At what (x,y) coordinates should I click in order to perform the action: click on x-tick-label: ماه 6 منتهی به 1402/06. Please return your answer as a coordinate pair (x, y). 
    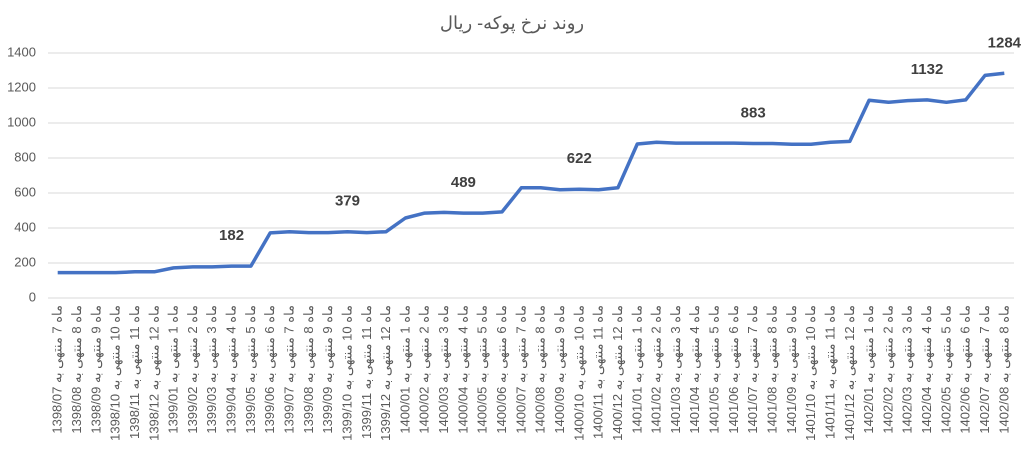
    Looking at the image, I should click on (966, 369).